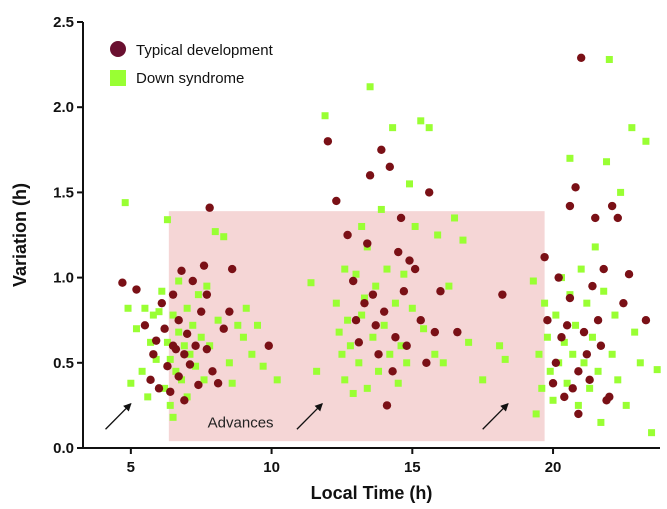 The image size is (667, 509). Describe the element at coordinates (118, 78) in the screenshot. I see `legend-marker-down-syndrome` at that location.